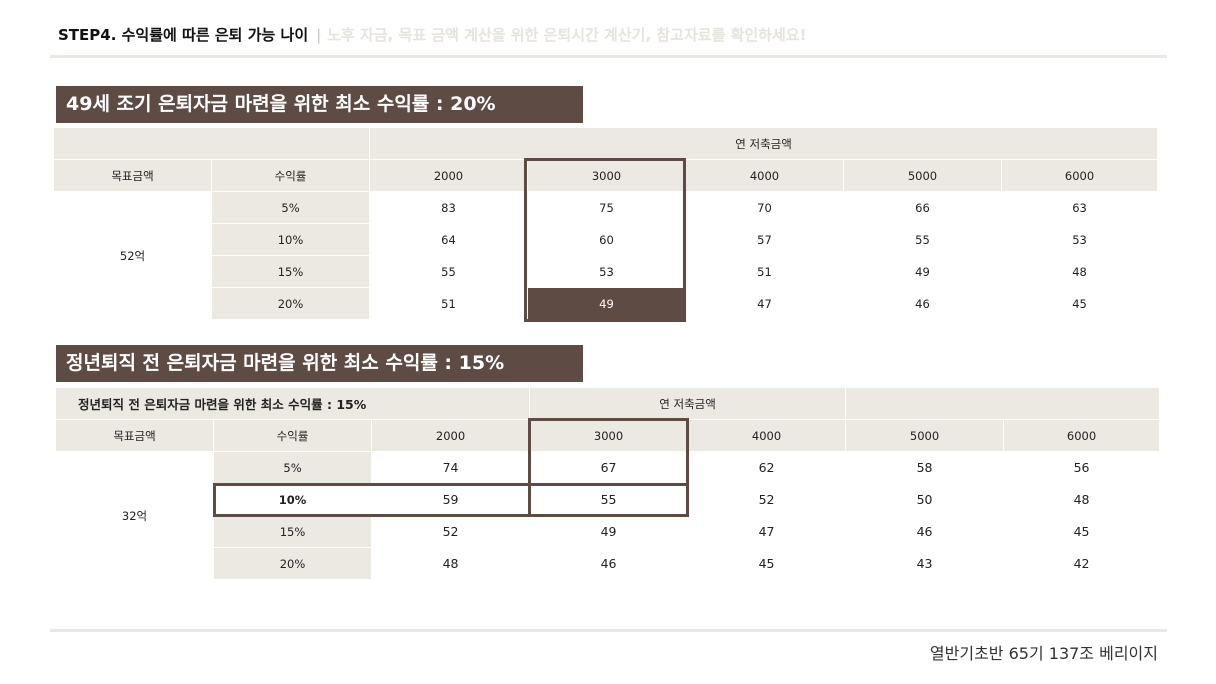 This screenshot has width=1216, height=684. I want to click on age-cell: 56, so click(1082, 468).